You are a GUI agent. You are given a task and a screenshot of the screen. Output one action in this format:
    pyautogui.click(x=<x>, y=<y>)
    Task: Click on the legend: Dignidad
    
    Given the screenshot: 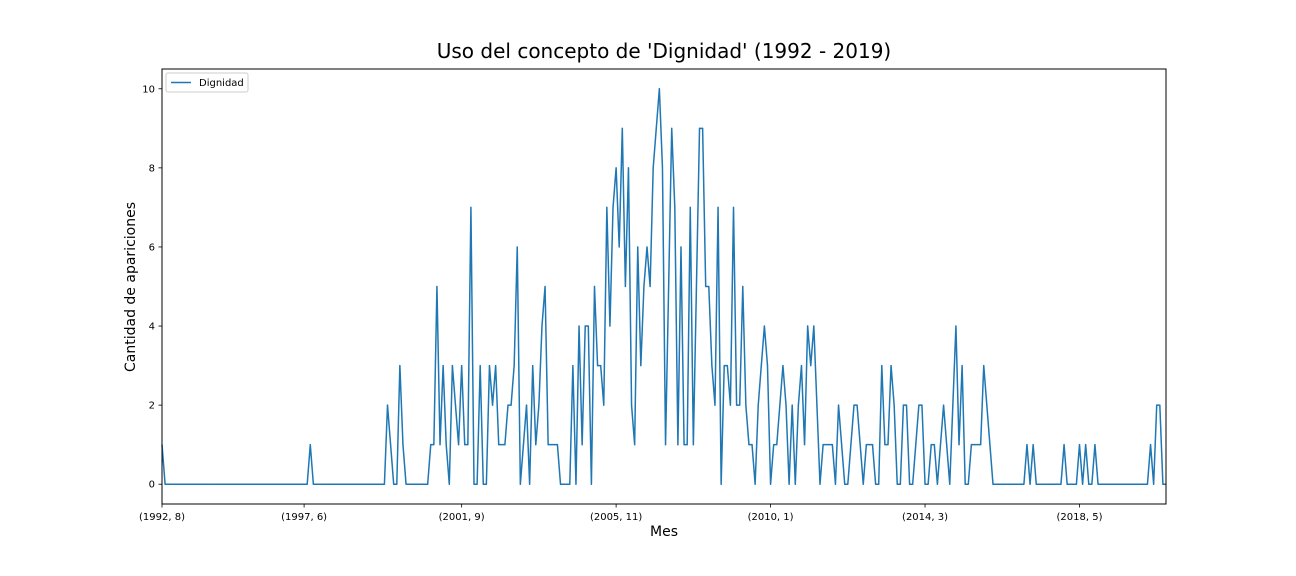 What is the action you would take?
    pyautogui.click(x=207, y=82)
    